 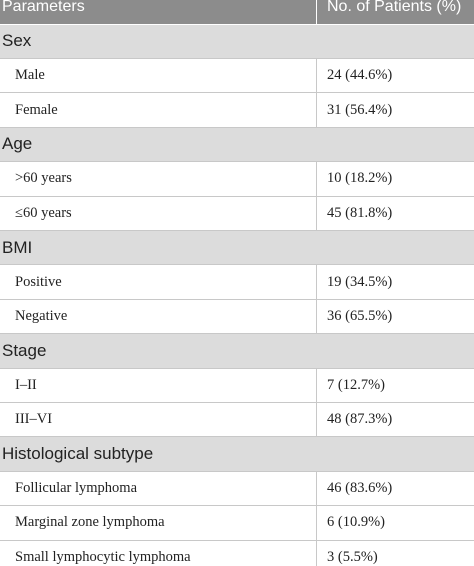 I want to click on parameter: >60 years, so click(x=43, y=178).